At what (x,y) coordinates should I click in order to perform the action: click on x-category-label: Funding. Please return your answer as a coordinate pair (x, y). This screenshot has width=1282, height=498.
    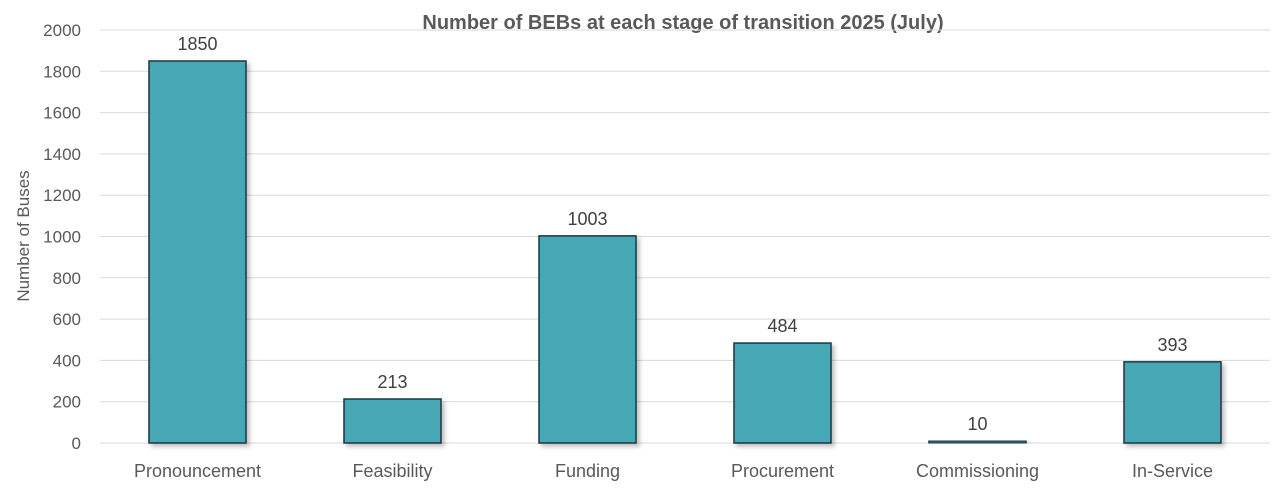
    Looking at the image, I should click on (587, 471).